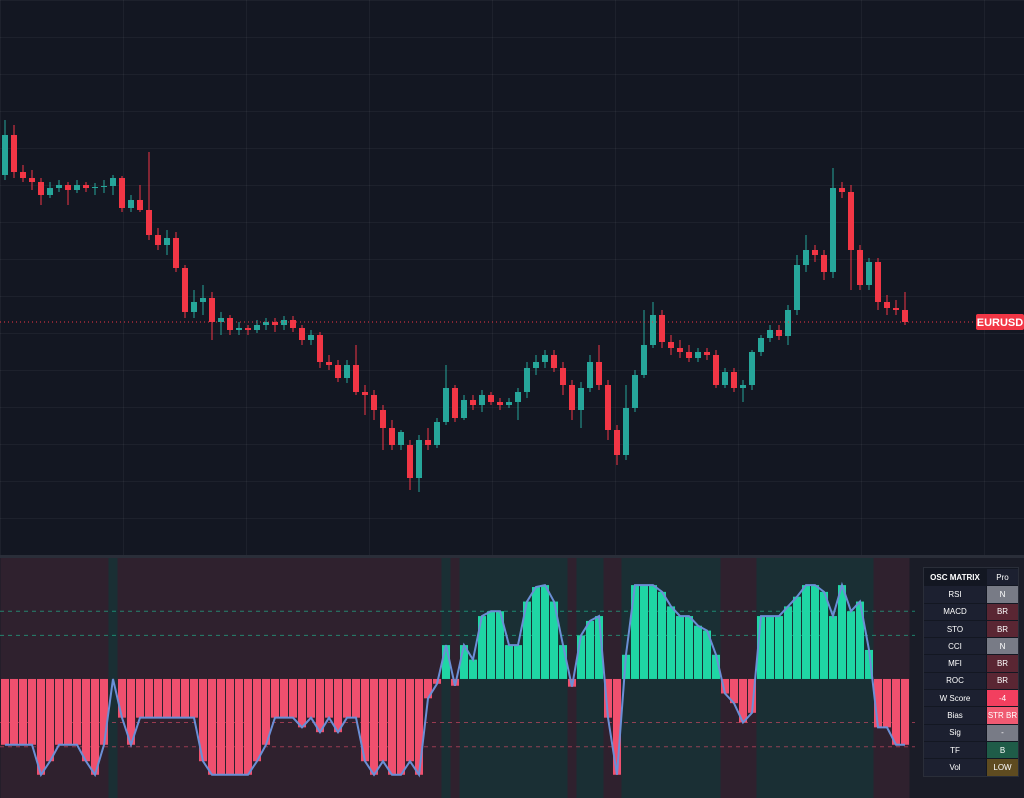 Image resolution: width=1024 pixels, height=798 pixels. What do you see at coordinates (971, 732) in the screenshot?
I see `table-row: Sig -` at bounding box center [971, 732].